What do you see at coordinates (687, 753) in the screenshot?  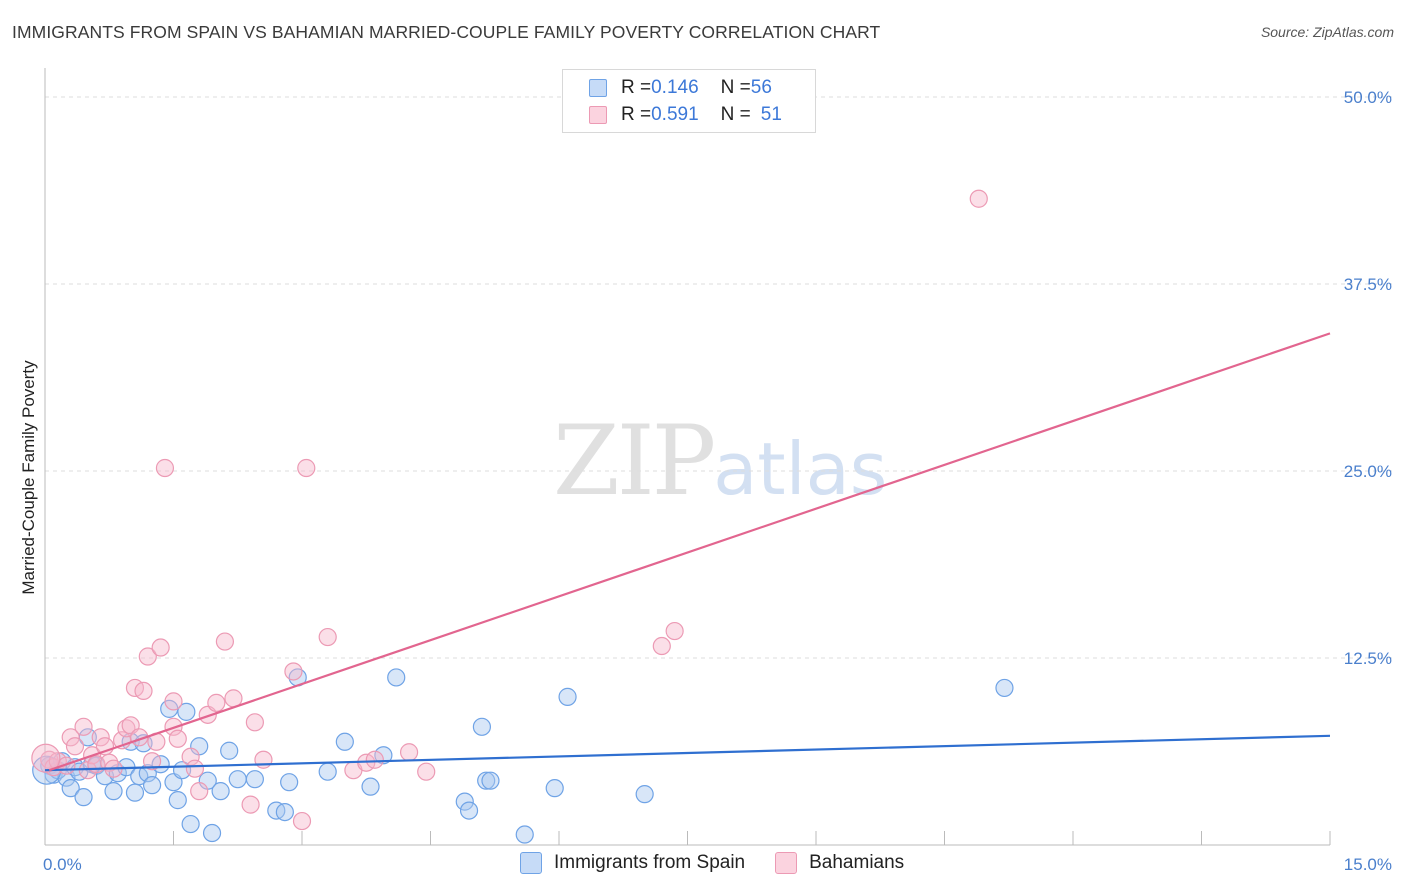 I see `trendline-spain` at bounding box center [687, 753].